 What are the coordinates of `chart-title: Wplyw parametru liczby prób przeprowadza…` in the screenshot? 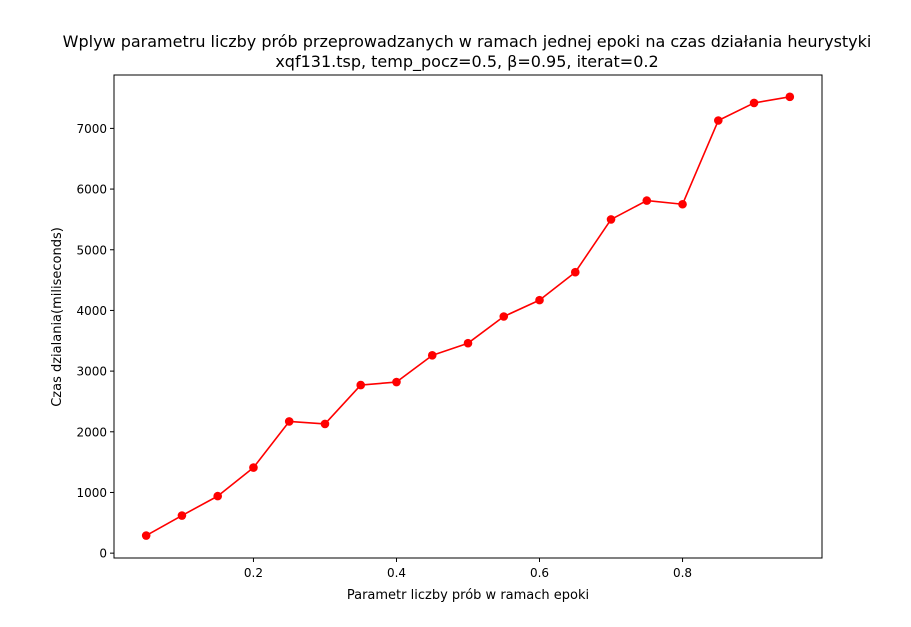 It's located at (467, 41).